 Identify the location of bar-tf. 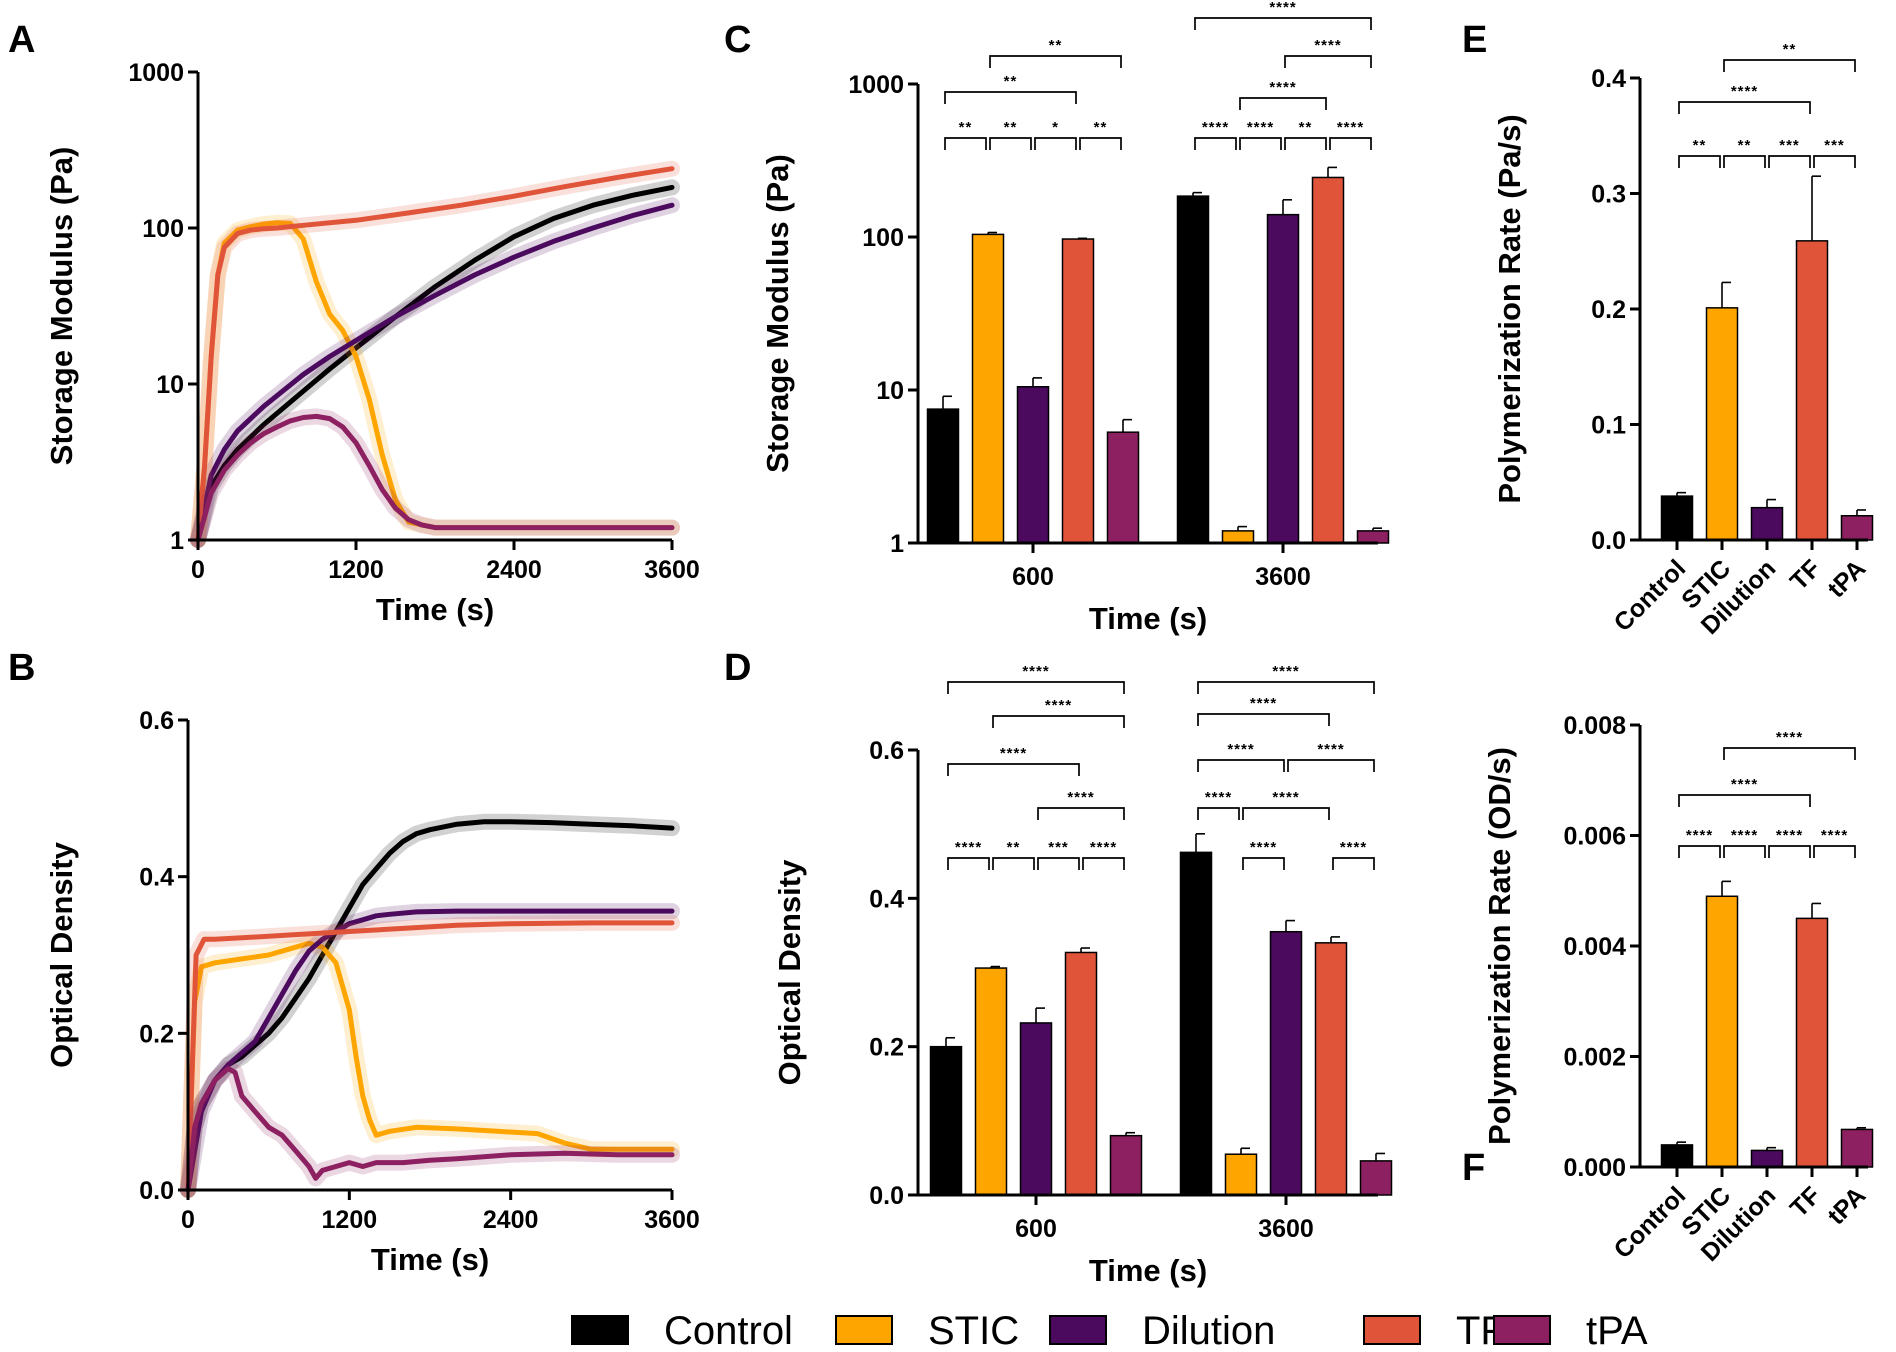
(1812, 1042).